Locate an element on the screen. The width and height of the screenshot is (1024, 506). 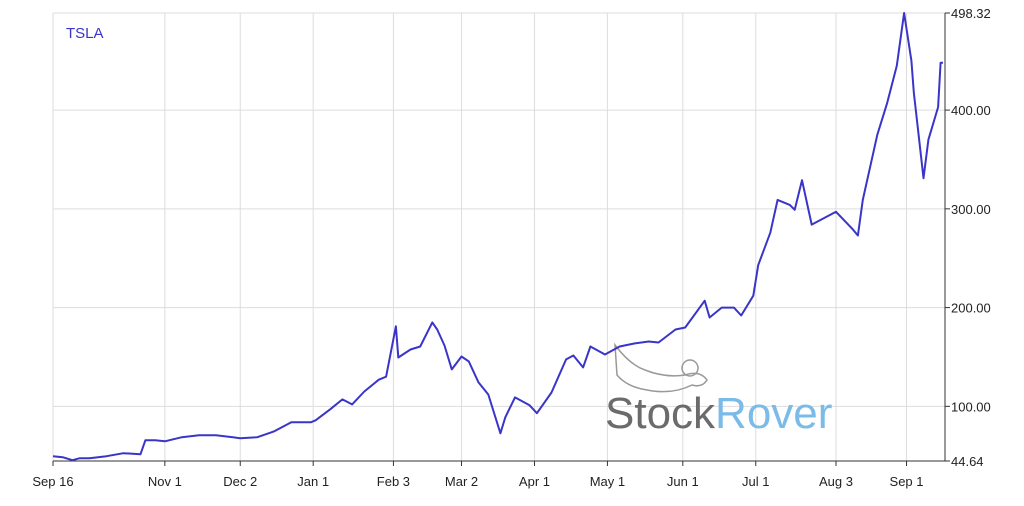
x-tick-label: Jun 1 is located at coordinates (683, 481).